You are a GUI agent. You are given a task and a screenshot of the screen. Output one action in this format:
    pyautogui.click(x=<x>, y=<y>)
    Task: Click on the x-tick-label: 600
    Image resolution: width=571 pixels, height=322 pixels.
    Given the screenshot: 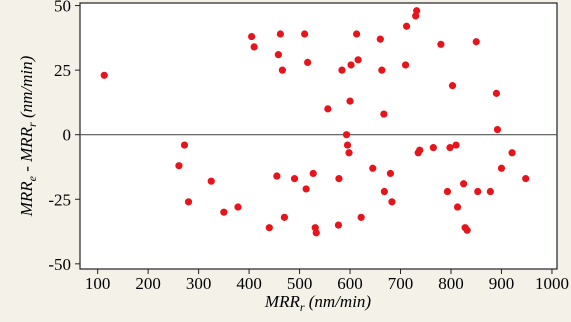 What is the action you would take?
    pyautogui.click(x=350, y=283)
    